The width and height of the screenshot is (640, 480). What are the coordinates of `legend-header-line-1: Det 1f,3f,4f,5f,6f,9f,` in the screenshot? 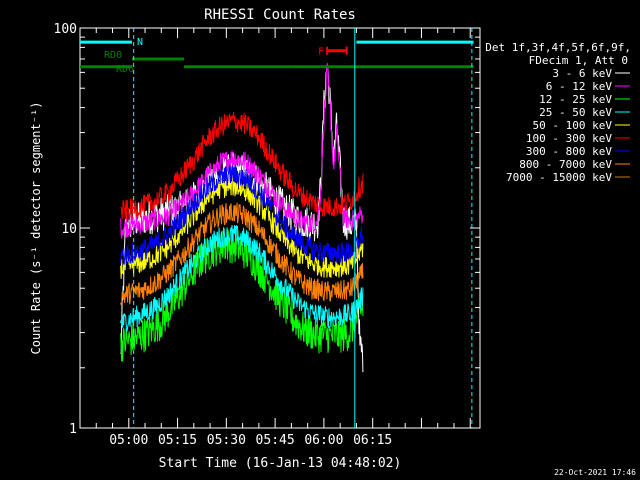 It's located at (558, 47).